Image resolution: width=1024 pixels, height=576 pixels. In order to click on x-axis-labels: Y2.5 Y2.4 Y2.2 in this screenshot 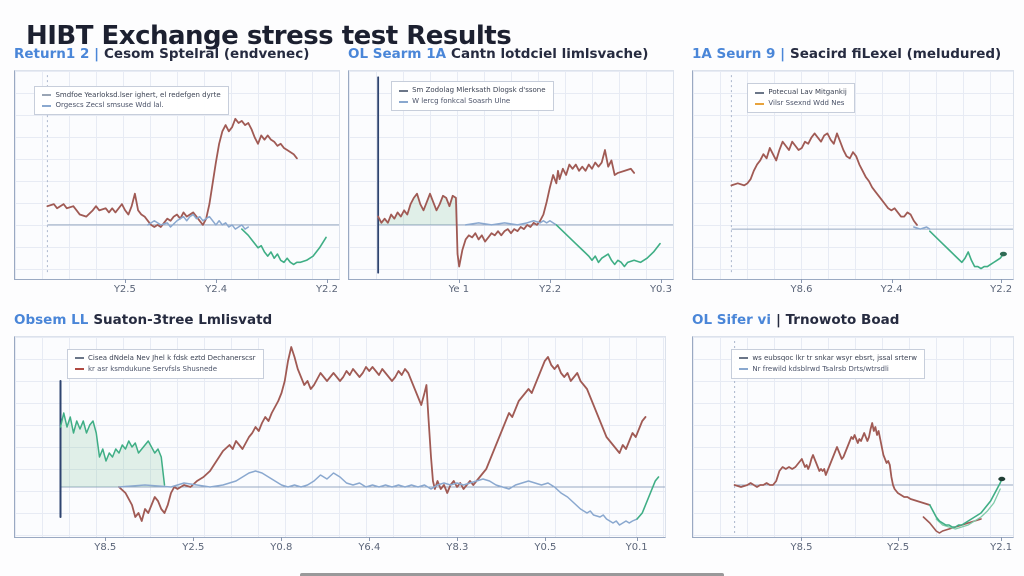, I will do `click(177, 288)`.